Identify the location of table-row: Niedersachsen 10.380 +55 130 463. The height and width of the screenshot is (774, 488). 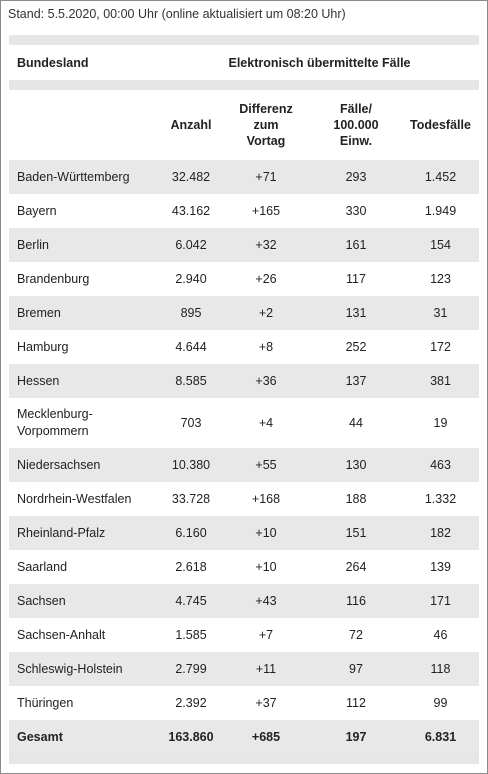
(244, 465).